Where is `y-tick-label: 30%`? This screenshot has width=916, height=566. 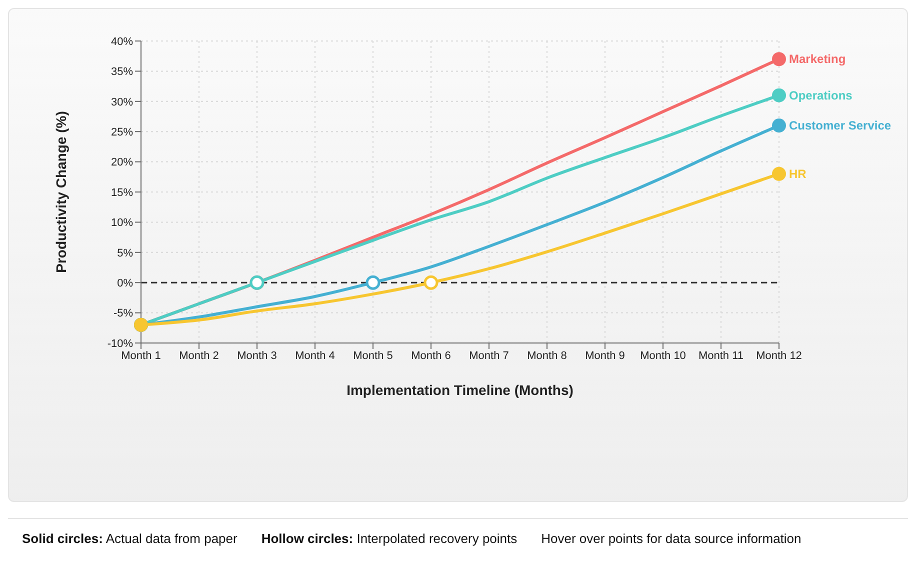 y-tick-label: 30% is located at coordinates (122, 102).